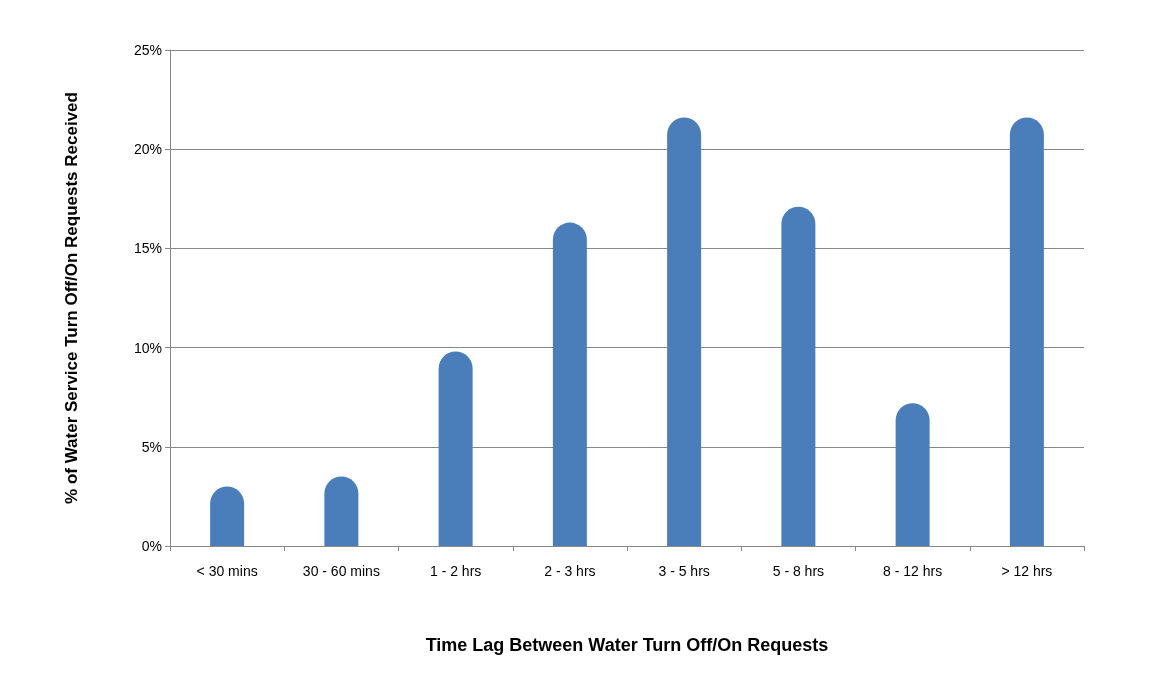 This screenshot has height=681, width=1164. I want to click on y-tick-label: 5%, so click(151, 446).